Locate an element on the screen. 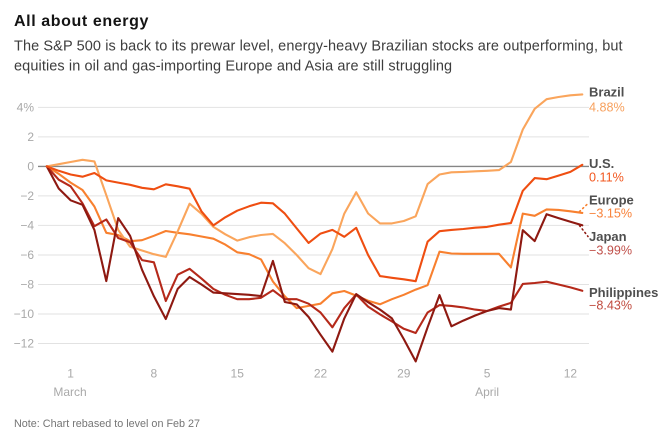 This screenshot has width=670, height=438. svg-text: −8.43% is located at coordinates (610, 306).